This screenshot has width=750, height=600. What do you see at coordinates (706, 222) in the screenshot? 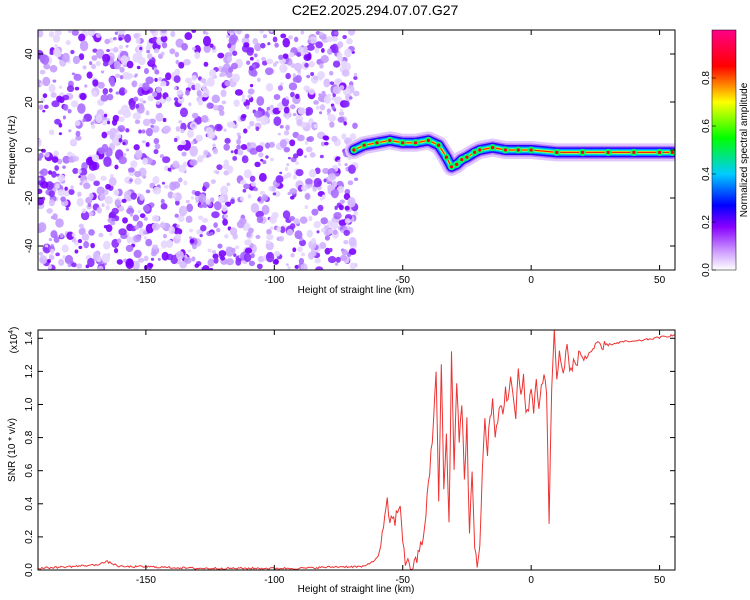
I see `colorbar-tick-label: 0.2` at bounding box center [706, 222].